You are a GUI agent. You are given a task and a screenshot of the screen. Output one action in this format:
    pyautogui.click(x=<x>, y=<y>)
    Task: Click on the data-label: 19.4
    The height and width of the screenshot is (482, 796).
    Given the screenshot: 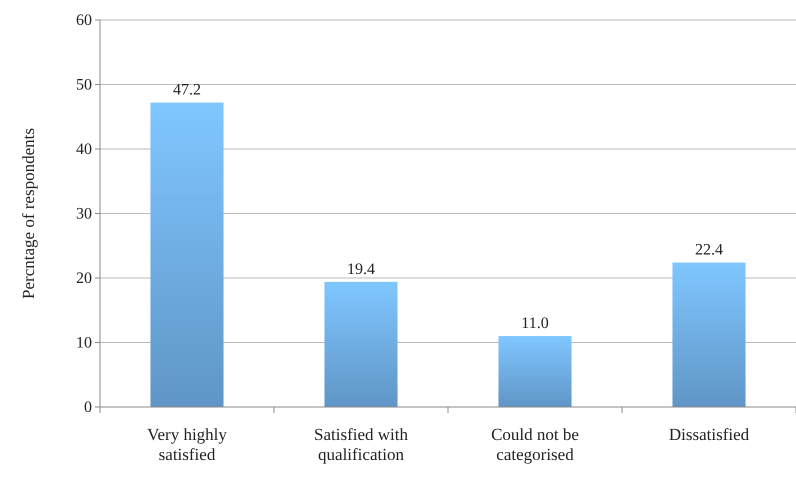 What is the action you would take?
    pyautogui.click(x=361, y=269)
    